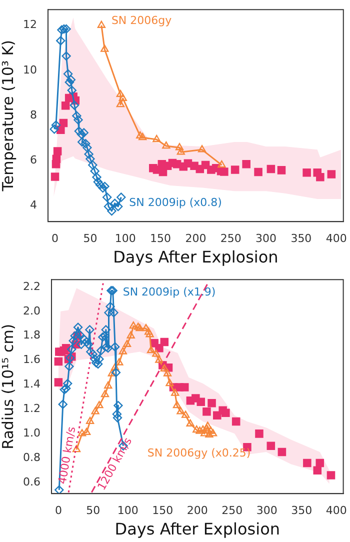  What do you see at coordinates (31, 286) in the screenshot?
I see `y-tick-label: 2.2` at bounding box center [31, 286].